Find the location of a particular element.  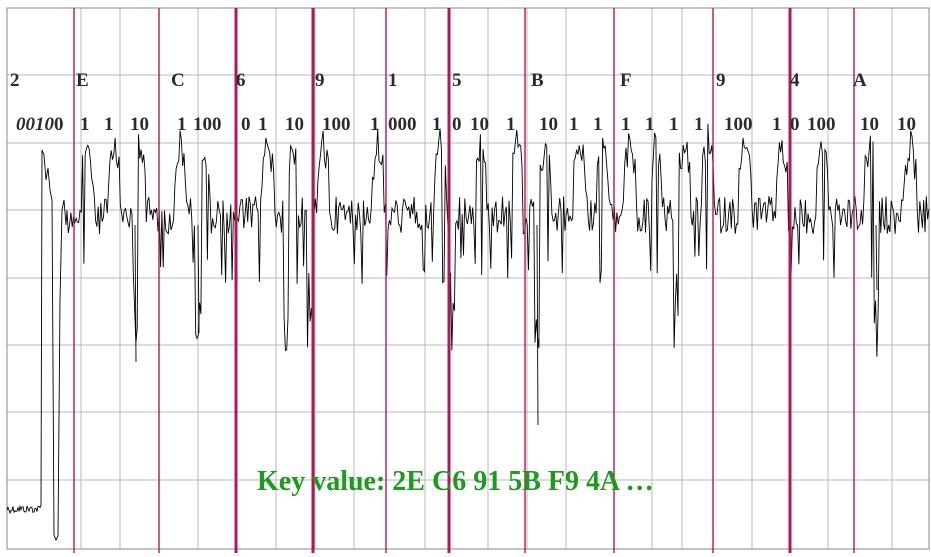

nibble-label: 5 is located at coordinates (457, 80).